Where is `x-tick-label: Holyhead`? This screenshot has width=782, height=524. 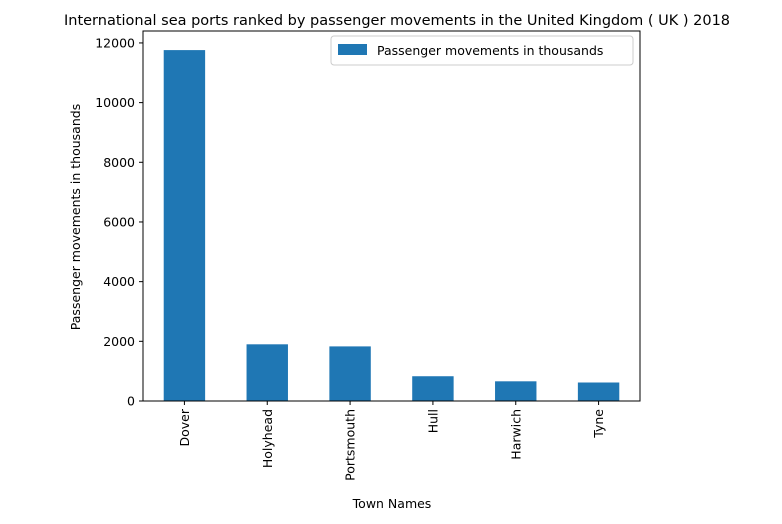
x-tick-label: Holyhead is located at coordinates (267, 438).